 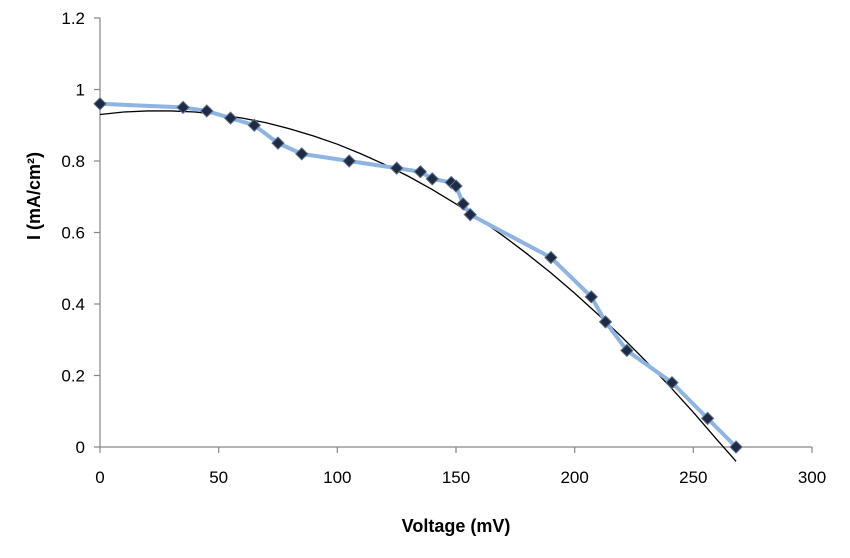 What do you see at coordinates (73, 18) in the screenshot?
I see `y-tick-label: 1.2` at bounding box center [73, 18].